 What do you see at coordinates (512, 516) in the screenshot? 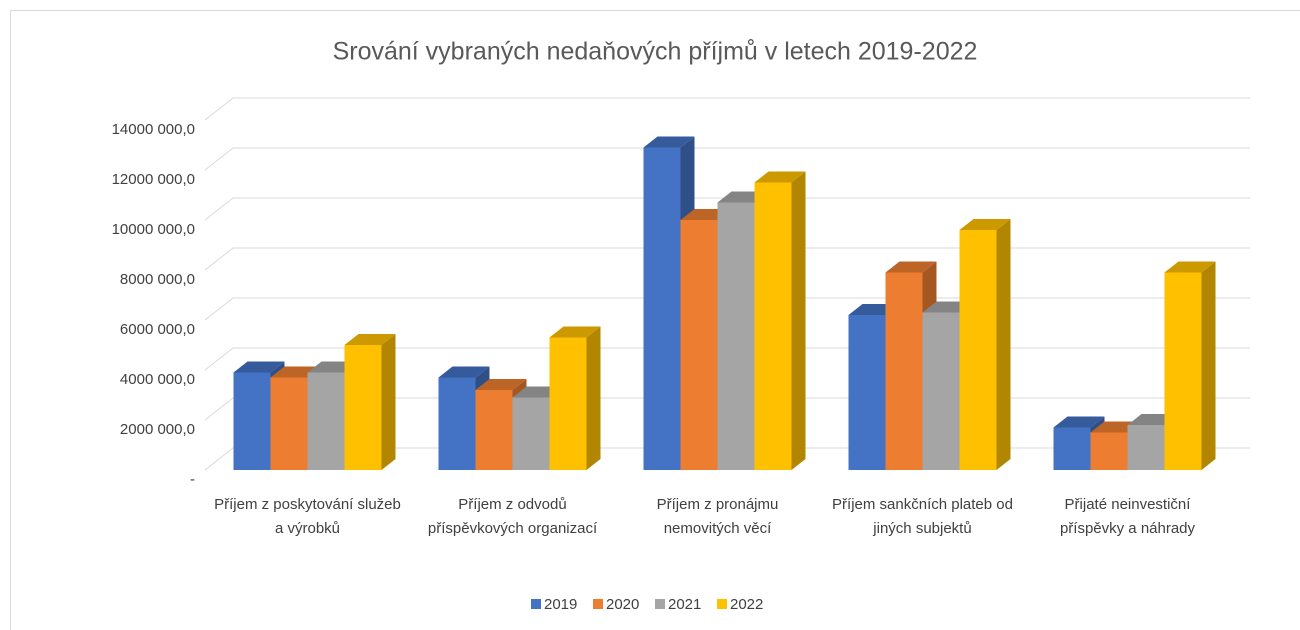
I see `x-tick-label: Příjem z odvodů příspěvkových organizací` at bounding box center [512, 516].